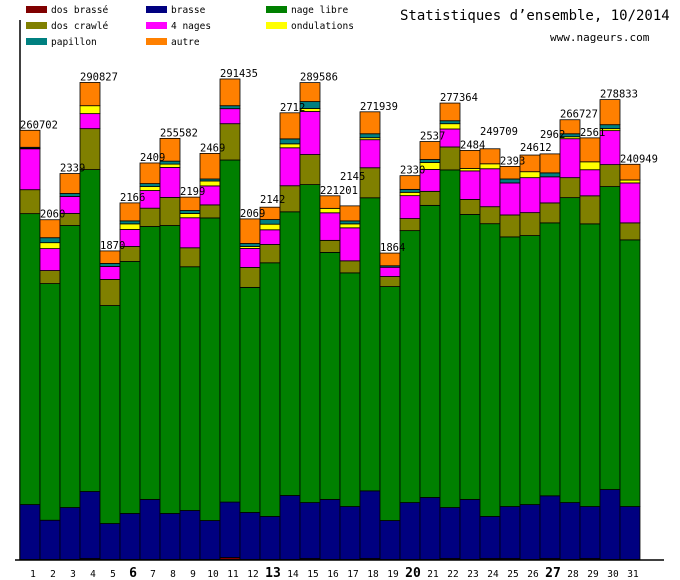  Describe the element at coordinates (252, 214) in the screenshot. I see `bar-total-label: 2069` at that location.